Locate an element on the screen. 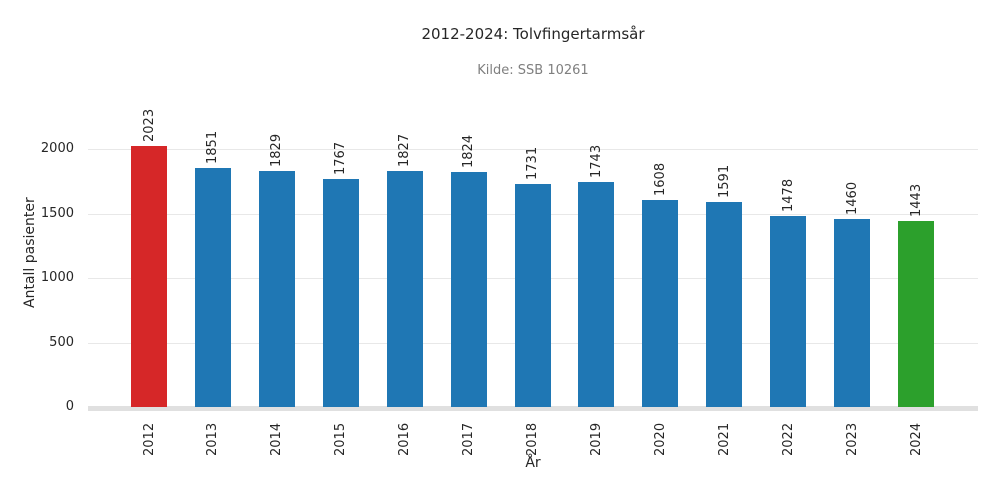 This screenshot has height=500, width=1000. chart-subtitle: Kilde: SSB 10261 is located at coordinates (533, 70).